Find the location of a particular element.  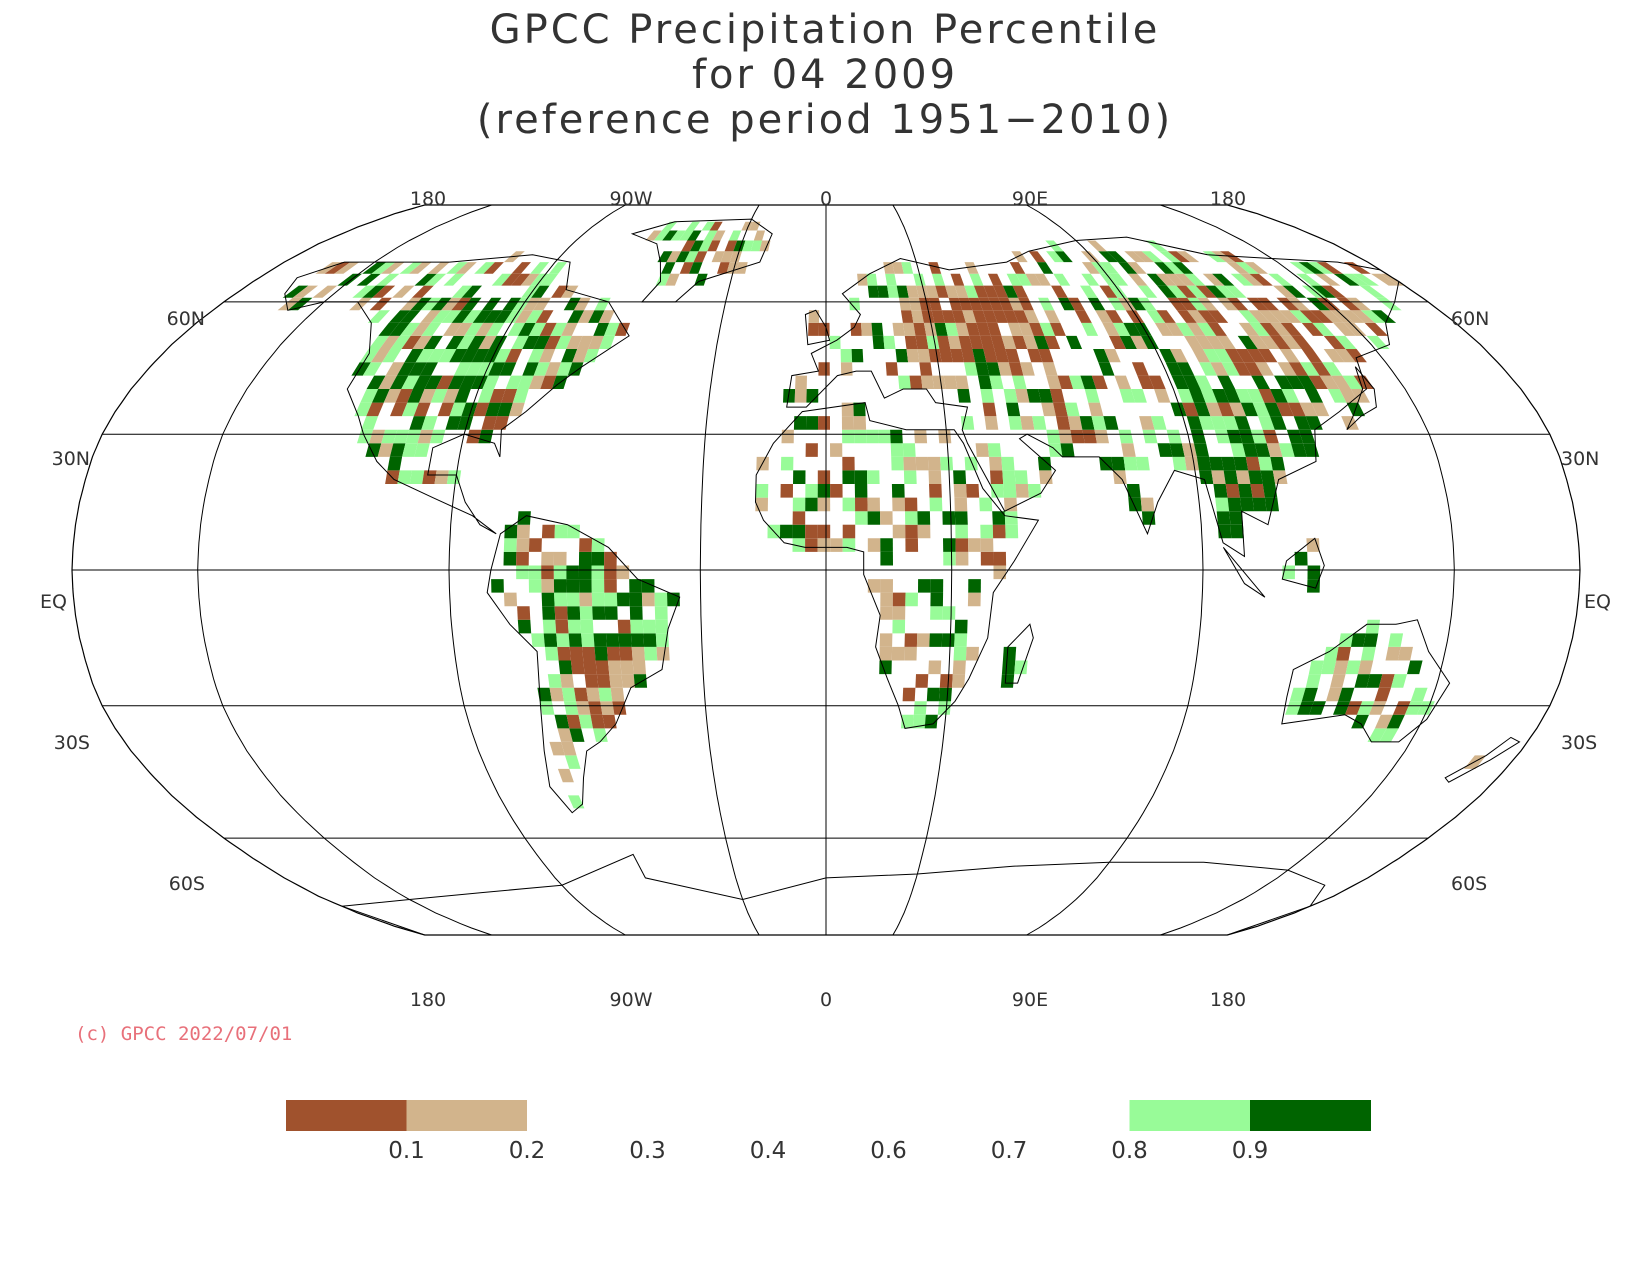

legend-tick-label: 0.1 is located at coordinates (406, 1151).